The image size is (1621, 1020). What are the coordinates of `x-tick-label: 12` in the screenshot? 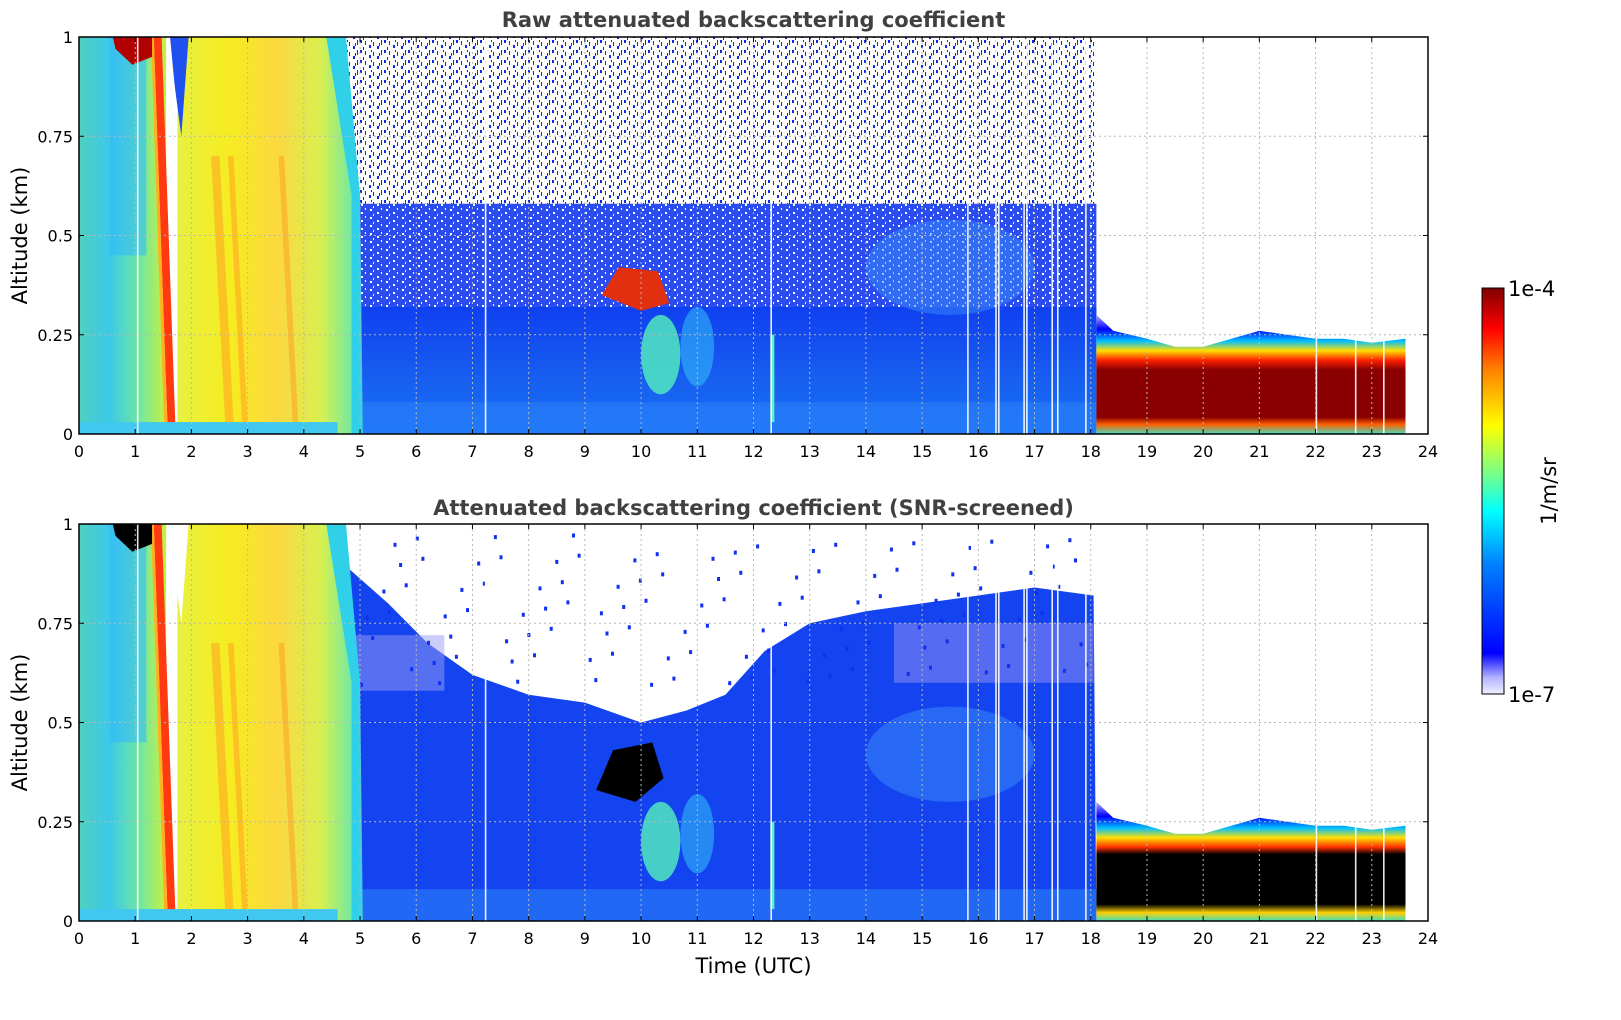 It's located at (753, 451).